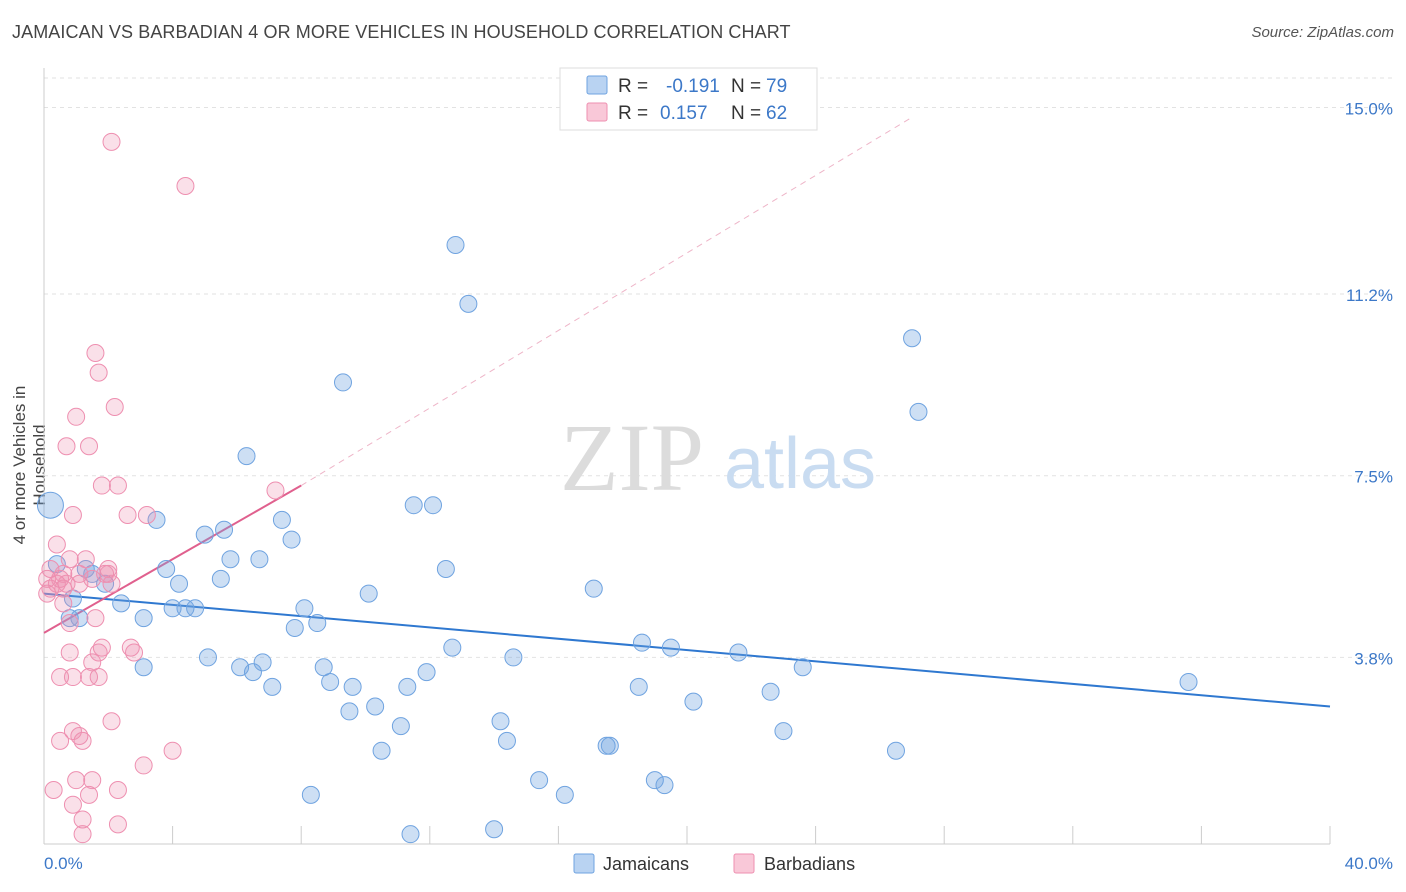 Image resolution: width=1406 pixels, height=892 pixels. Describe the element at coordinates (684, 113) in the screenshot. I see `barb-r-value: 0.157` at that location.